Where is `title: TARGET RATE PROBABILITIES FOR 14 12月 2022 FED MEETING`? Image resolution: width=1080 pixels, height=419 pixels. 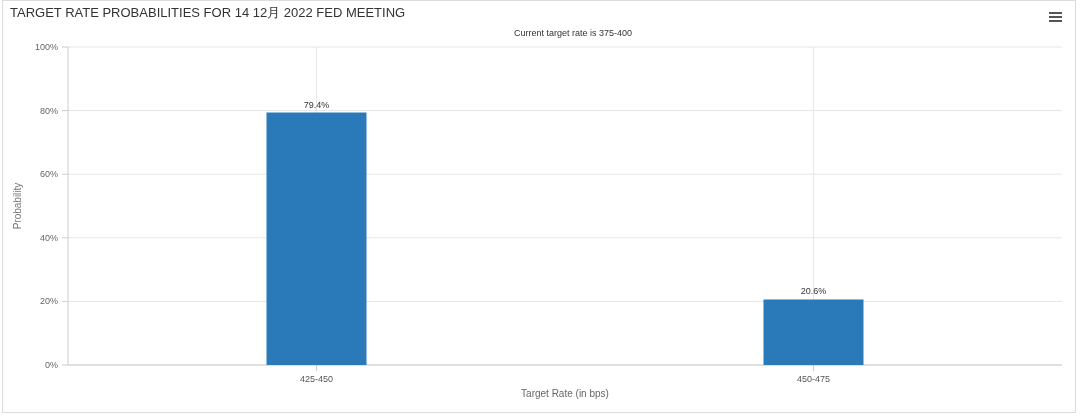 title: TARGET RATE PROBABILITIES FOR 14 12月 2022 FED MEETING is located at coordinates (208, 12).